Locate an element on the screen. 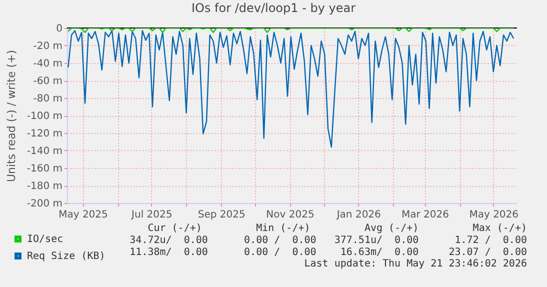 The height and width of the screenshot is (287, 547). x-tick-label: Jul 2025 is located at coordinates (151, 215).